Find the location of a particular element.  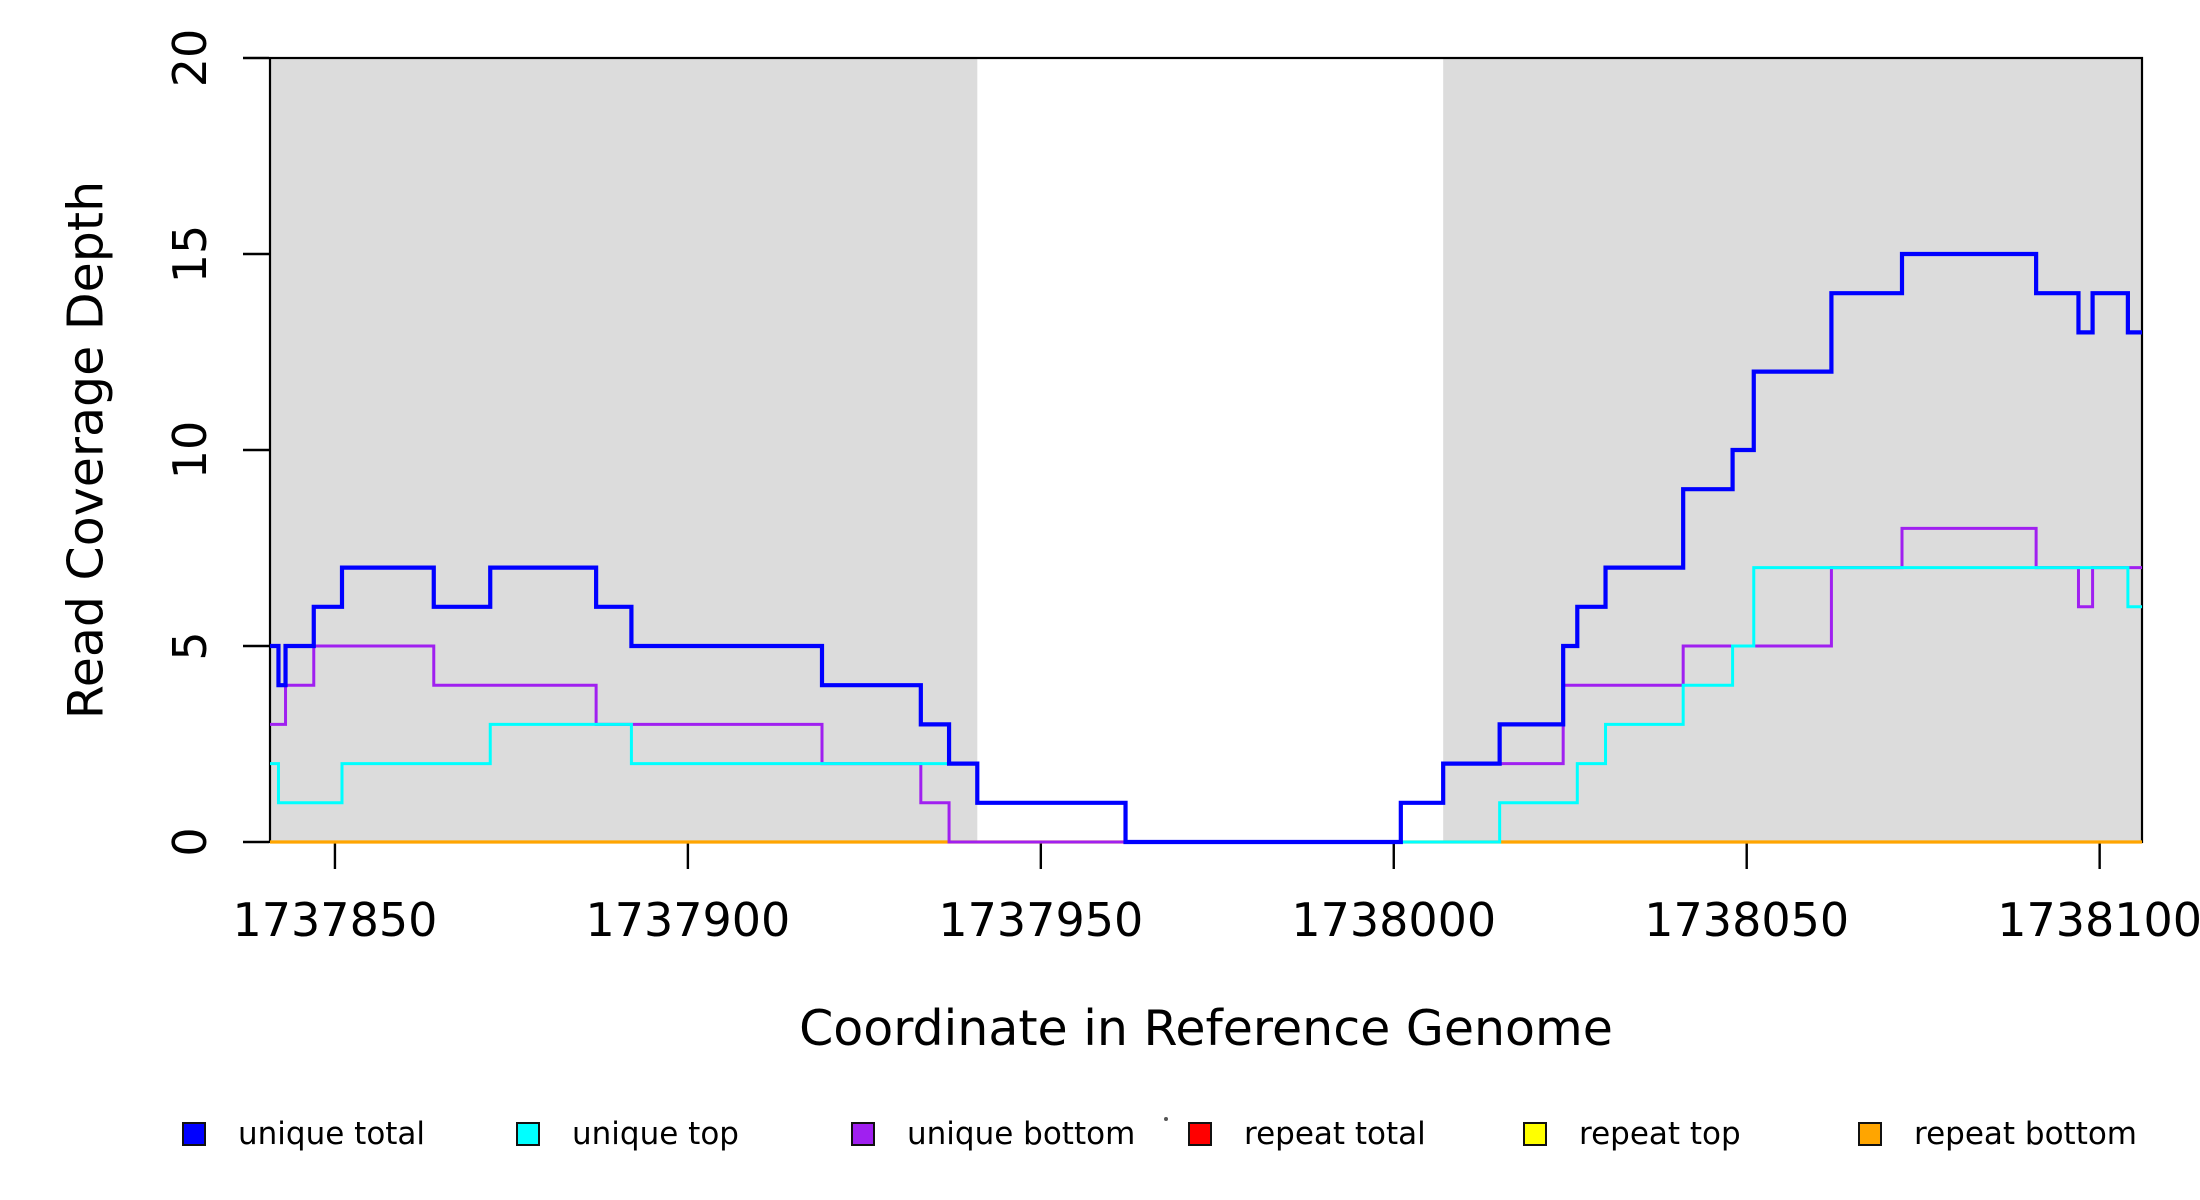

y-axis-title: Read Coverage Depth is located at coordinates (86, 450).